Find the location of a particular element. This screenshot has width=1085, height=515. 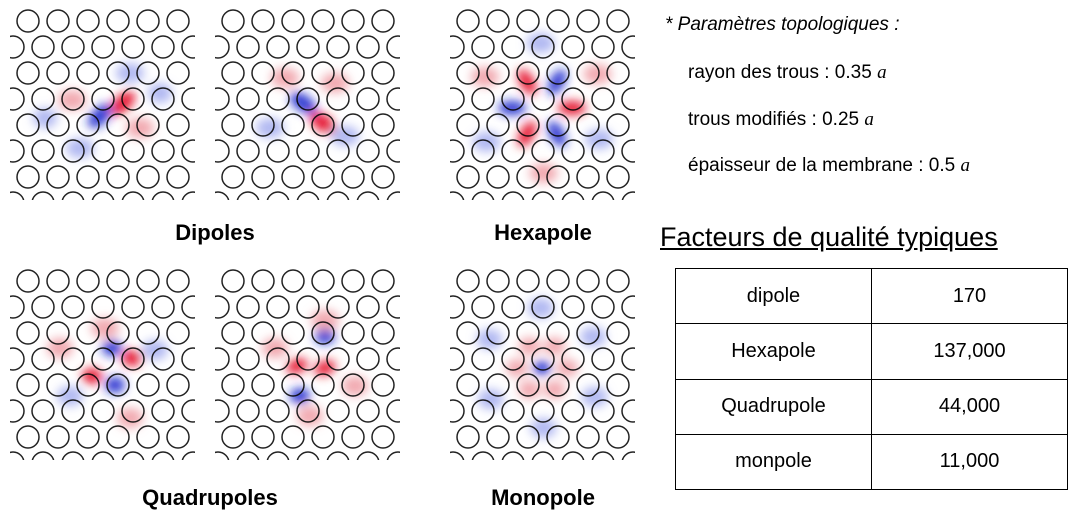

row: Hexapole 137,000 is located at coordinates (871, 351).